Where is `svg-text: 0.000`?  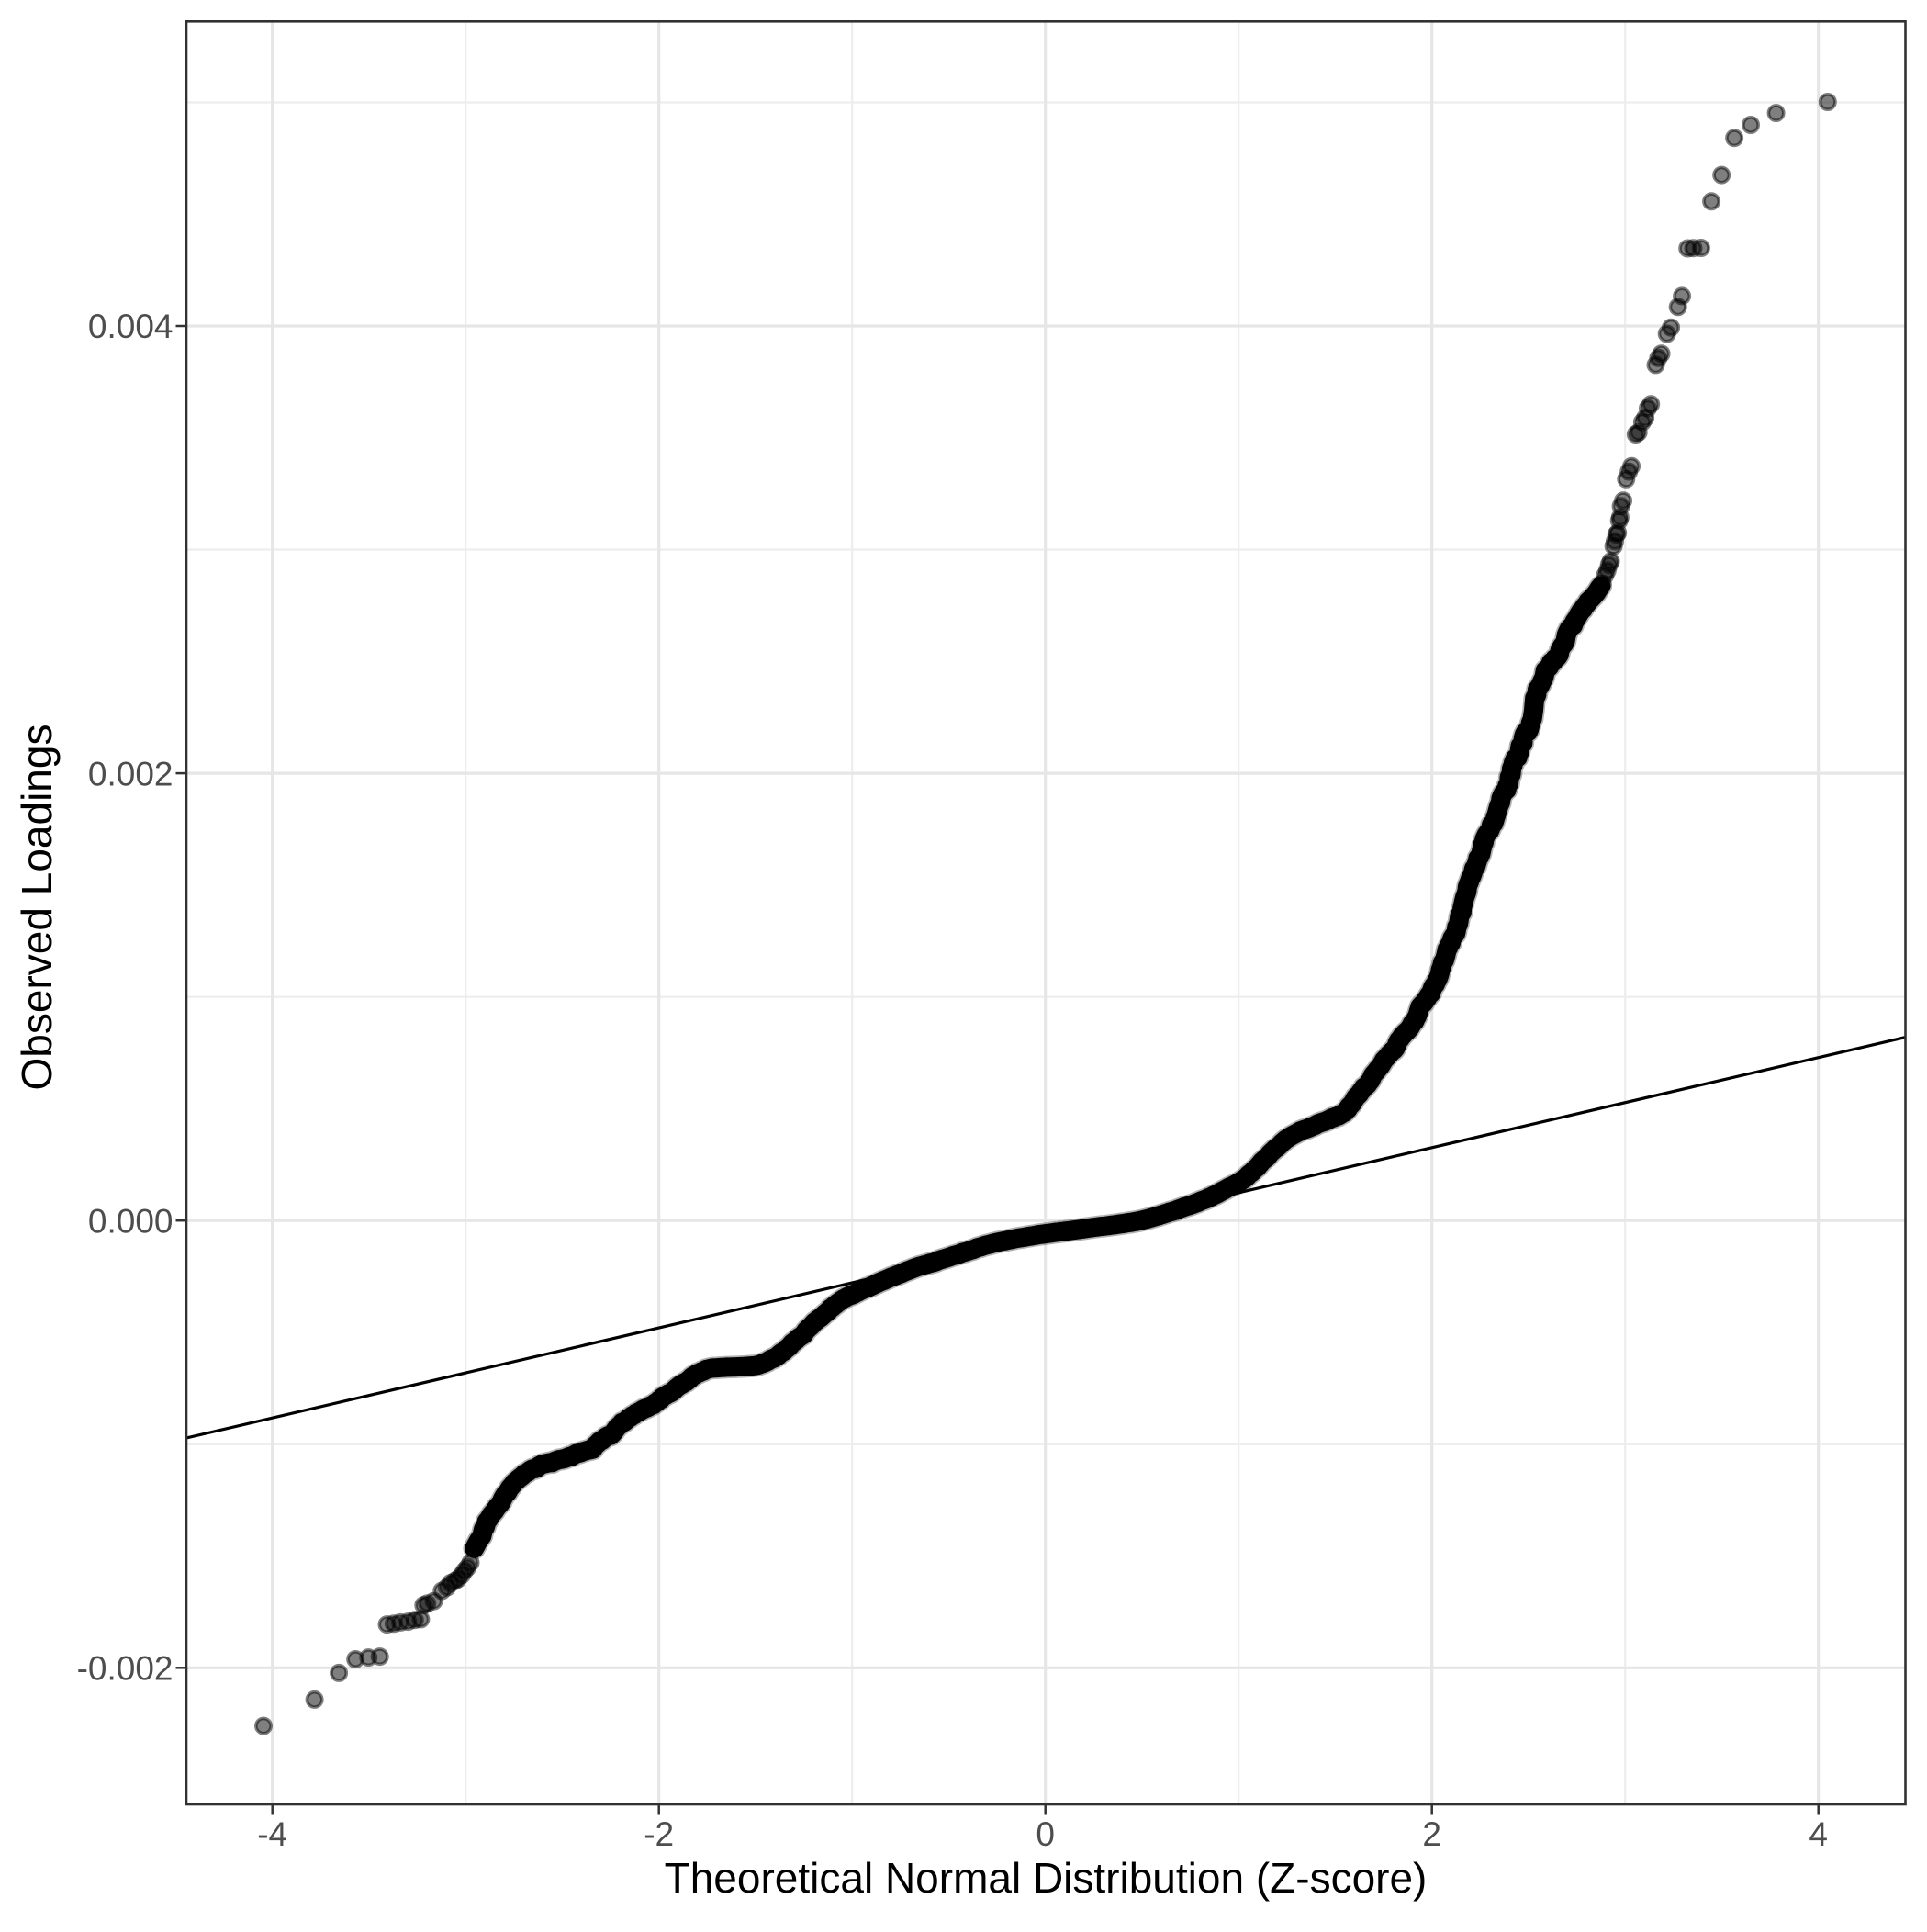 svg-text: 0.000 is located at coordinates (131, 1221).